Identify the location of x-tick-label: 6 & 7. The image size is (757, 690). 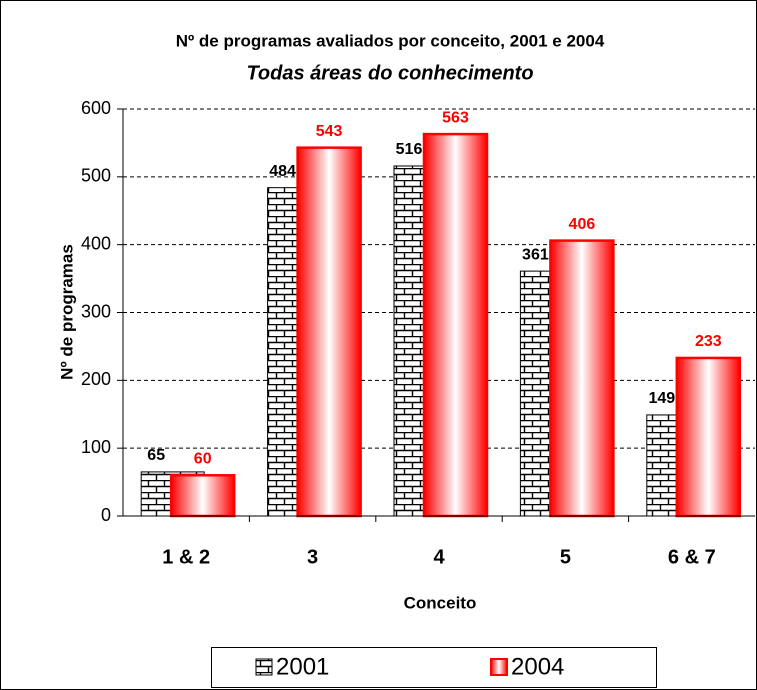
(692, 557).